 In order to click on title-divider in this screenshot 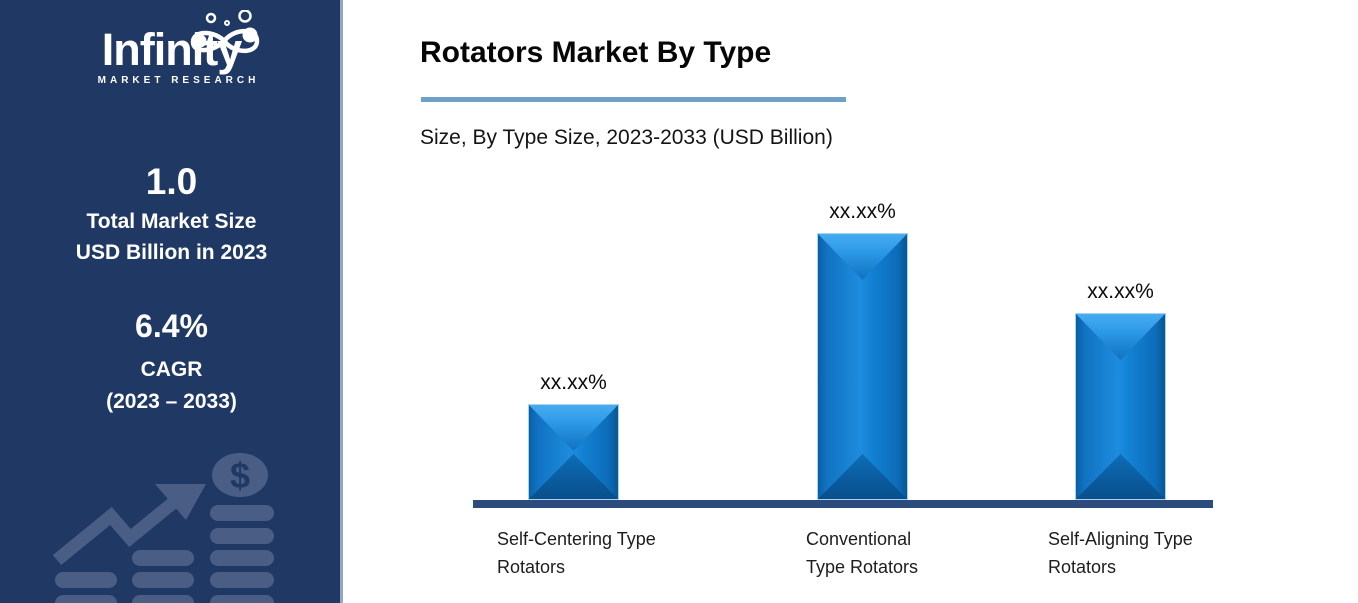, I will do `click(633, 99)`.